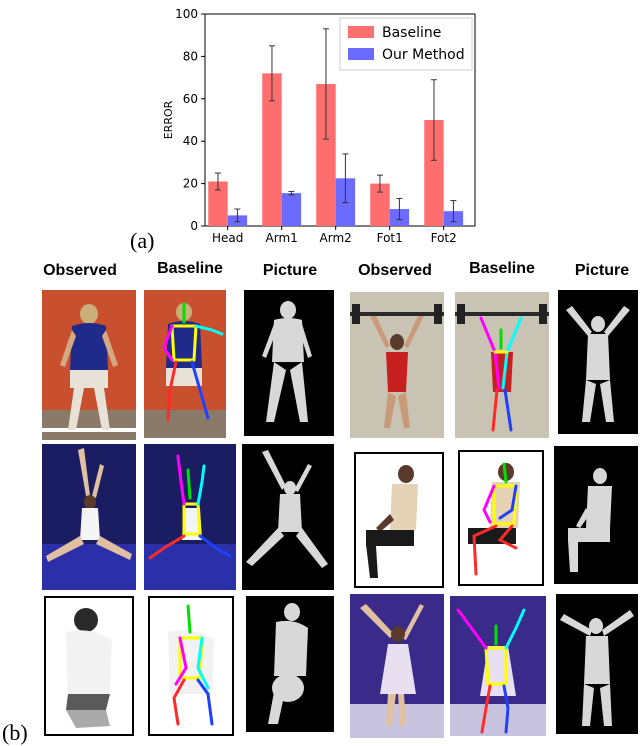  What do you see at coordinates (190, 184) in the screenshot?
I see `y-tick-label: 20` at bounding box center [190, 184].